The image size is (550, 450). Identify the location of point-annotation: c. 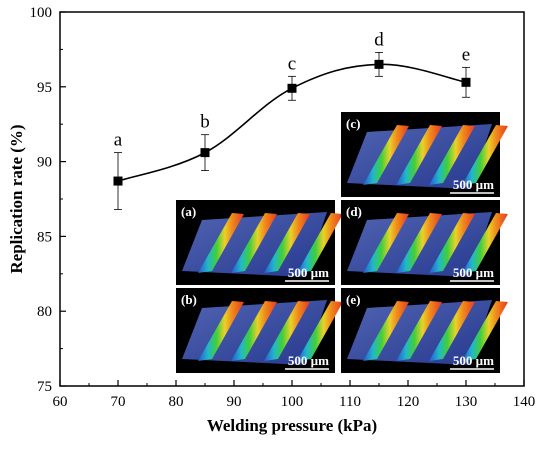
(292, 63).